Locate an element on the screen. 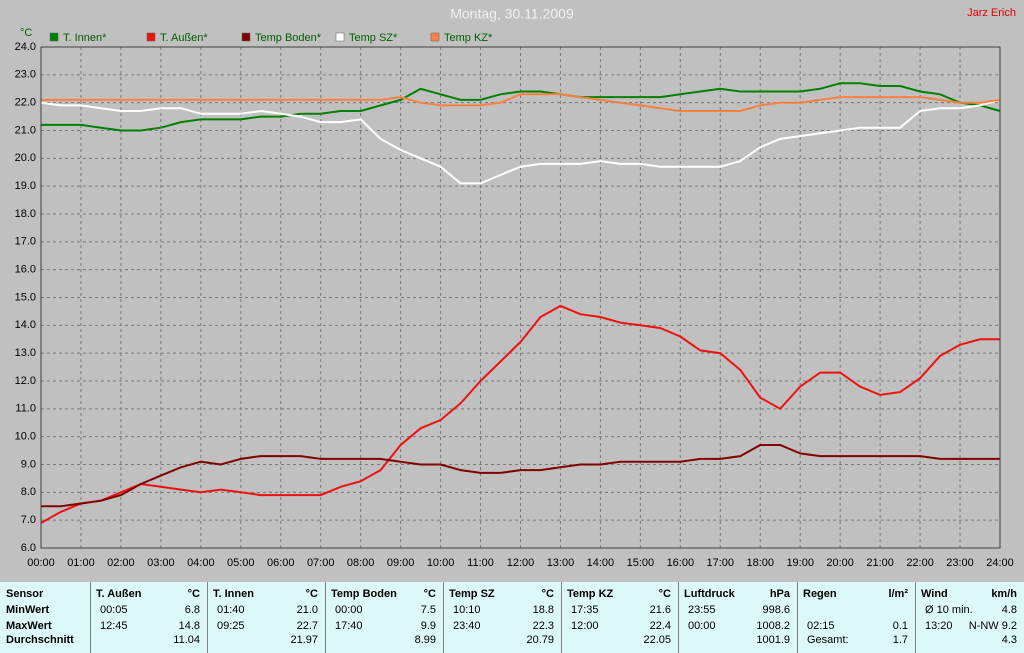 The image size is (1024, 653). x-tick-label: 21:00 is located at coordinates (880, 563).